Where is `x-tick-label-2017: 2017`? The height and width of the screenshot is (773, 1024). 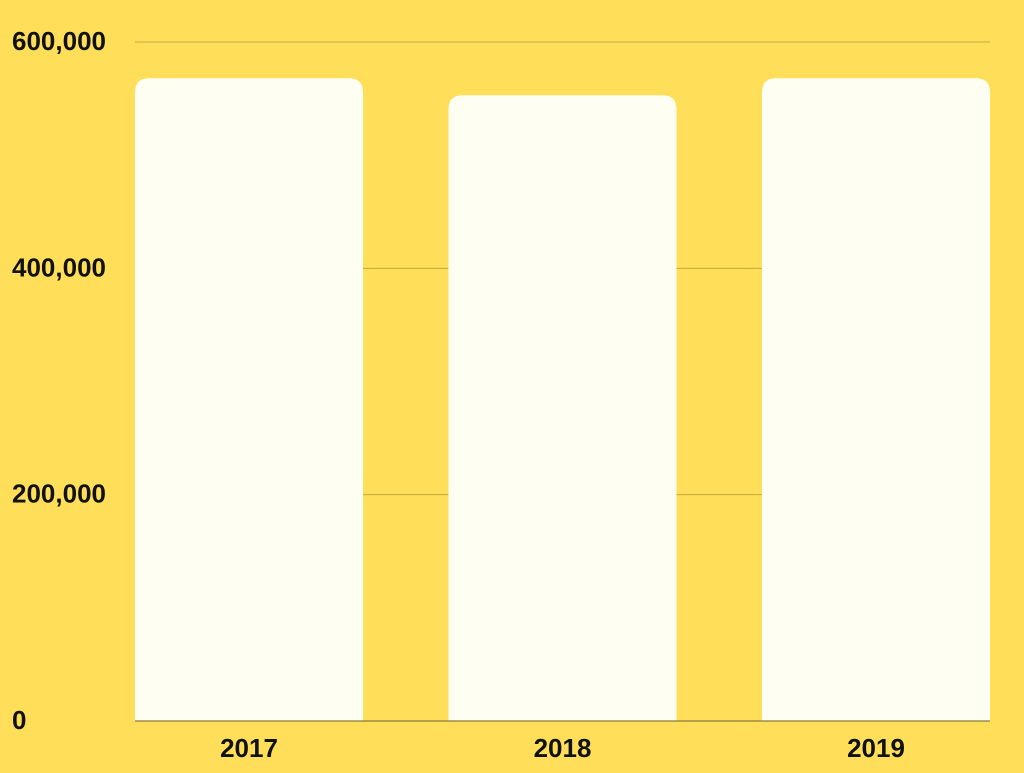
x-tick-label-2017: 2017 is located at coordinates (249, 748).